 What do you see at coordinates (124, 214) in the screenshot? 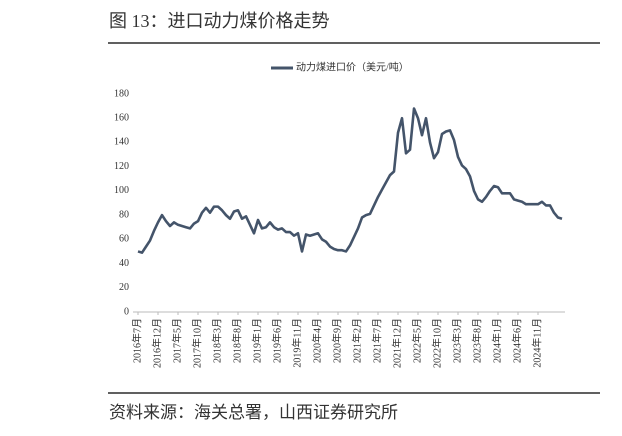
I see `y-tick-label: 80` at bounding box center [124, 214].